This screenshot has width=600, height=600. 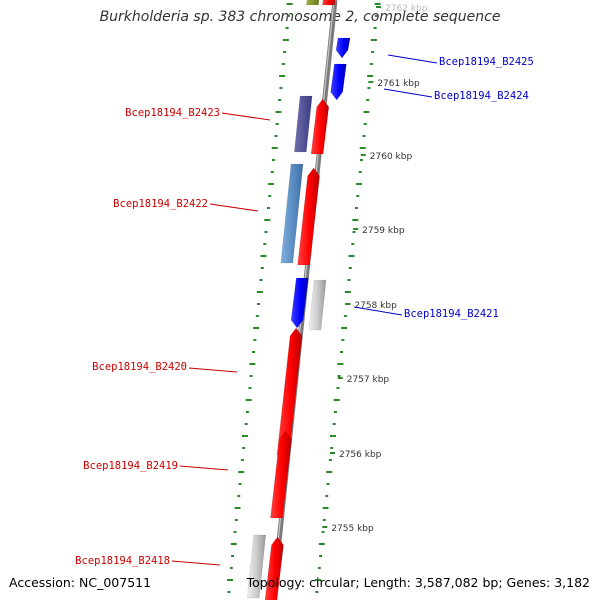 What do you see at coordinates (80, 582) in the screenshot?
I see `accession-text: Accession: NC_007511` at bounding box center [80, 582].